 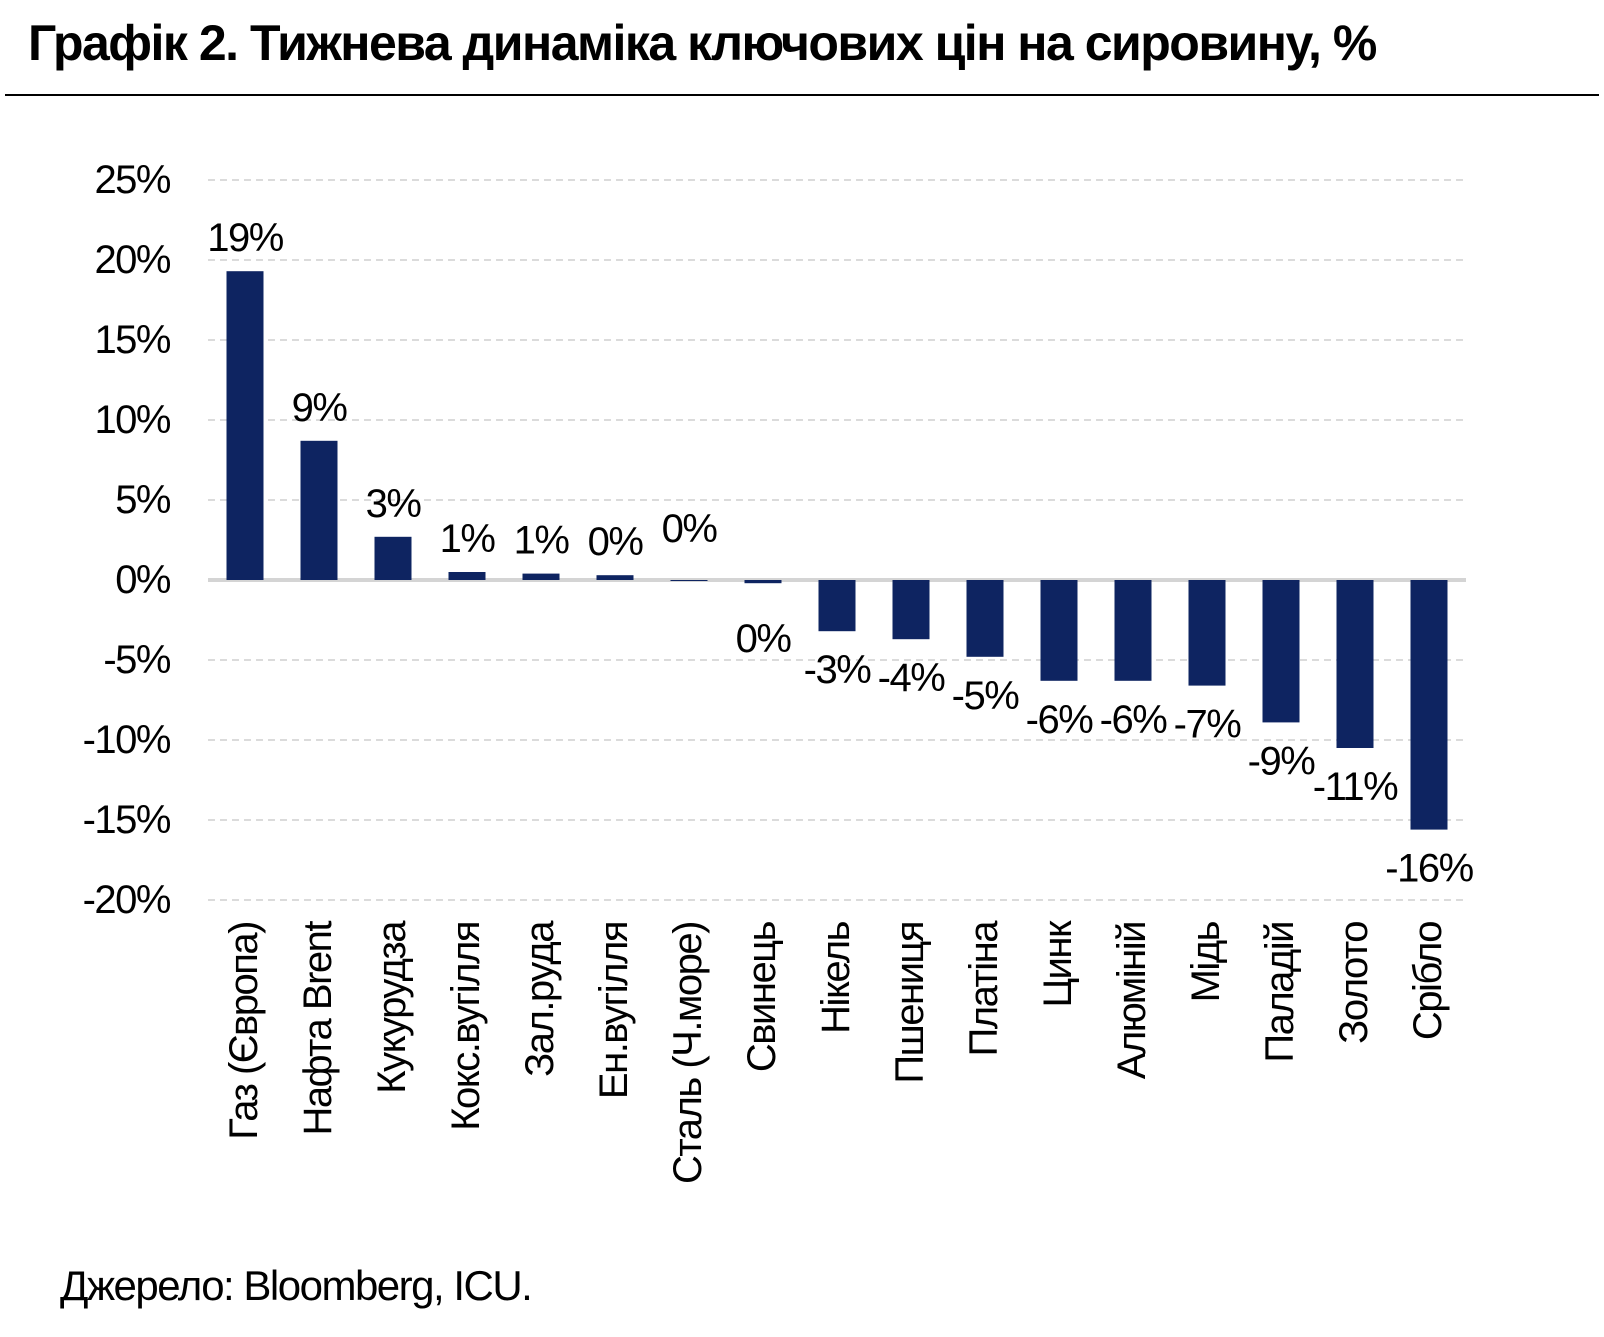 What do you see at coordinates (1354, 983) in the screenshot?
I see `category-label: Золото` at bounding box center [1354, 983].